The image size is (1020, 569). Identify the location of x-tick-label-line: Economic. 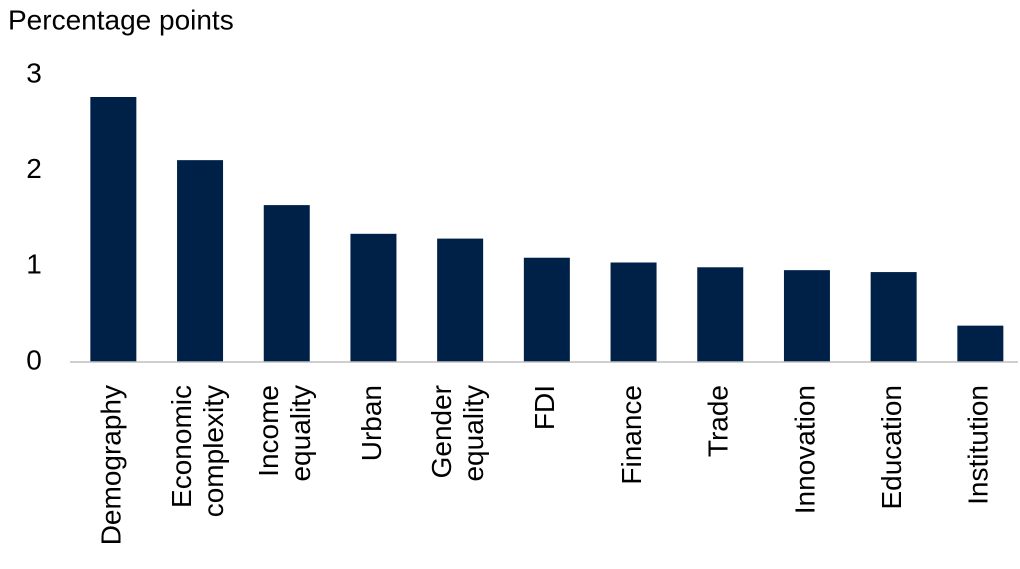
(181, 446).